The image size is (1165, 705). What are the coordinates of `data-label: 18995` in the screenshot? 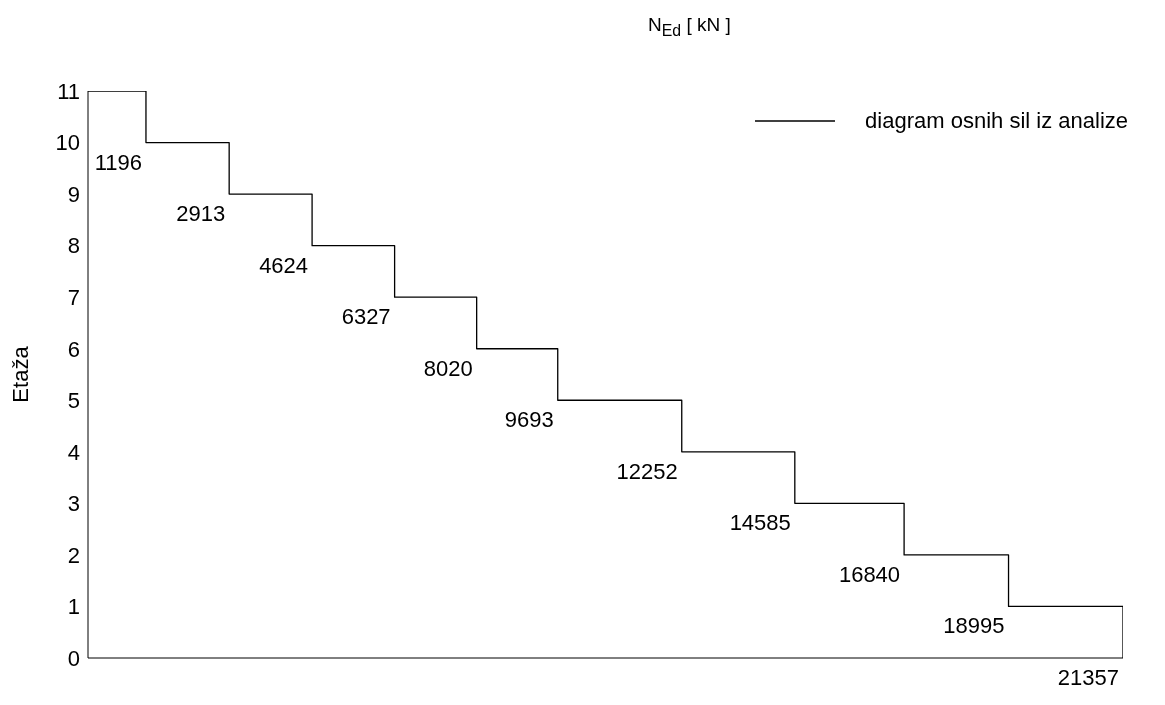 It's located at (974, 626).